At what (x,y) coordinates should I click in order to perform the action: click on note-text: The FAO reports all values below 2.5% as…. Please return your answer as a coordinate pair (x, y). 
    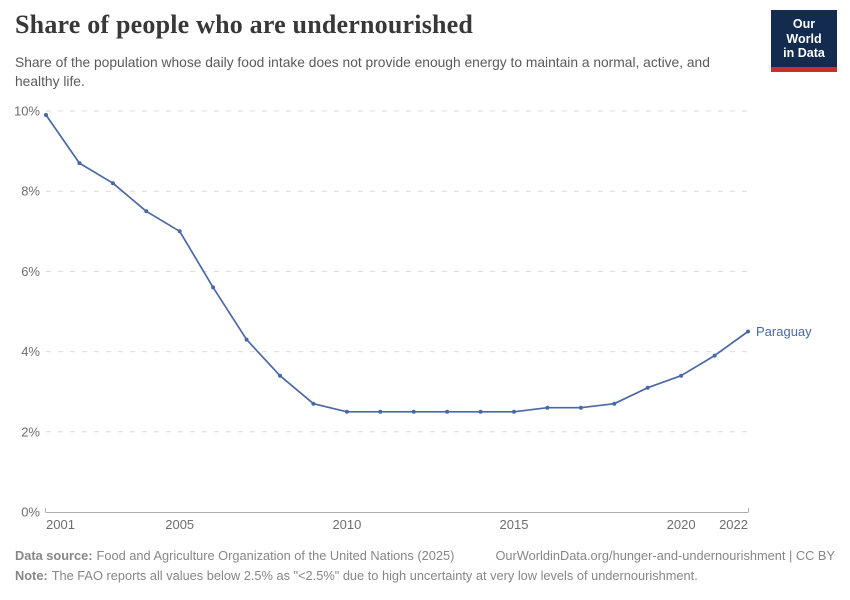
    Looking at the image, I should click on (374, 575).